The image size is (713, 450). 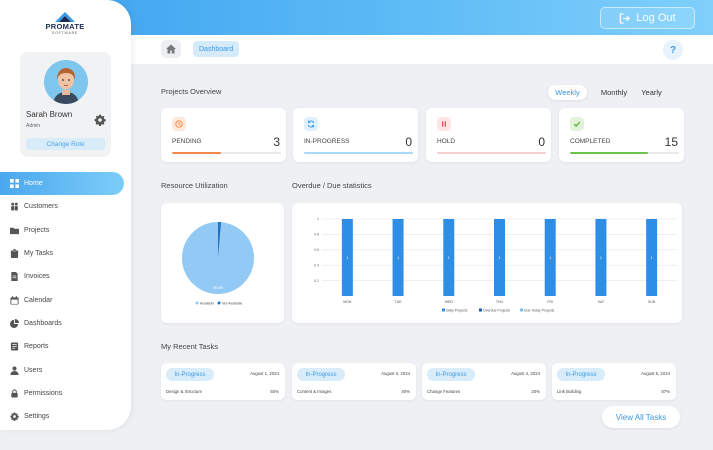 I want to click on breadcrumb: Dashboard ?, so click(x=422, y=49).